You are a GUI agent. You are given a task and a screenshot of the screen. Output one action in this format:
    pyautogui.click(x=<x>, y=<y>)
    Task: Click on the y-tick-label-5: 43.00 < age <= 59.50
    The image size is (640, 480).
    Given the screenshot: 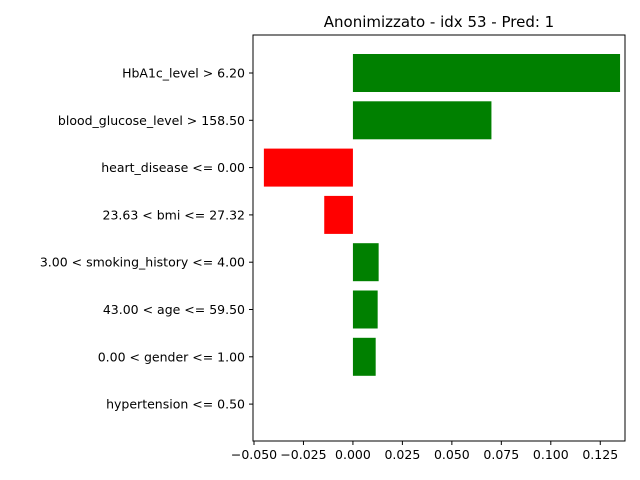 What is the action you would take?
    pyautogui.click(x=174, y=309)
    